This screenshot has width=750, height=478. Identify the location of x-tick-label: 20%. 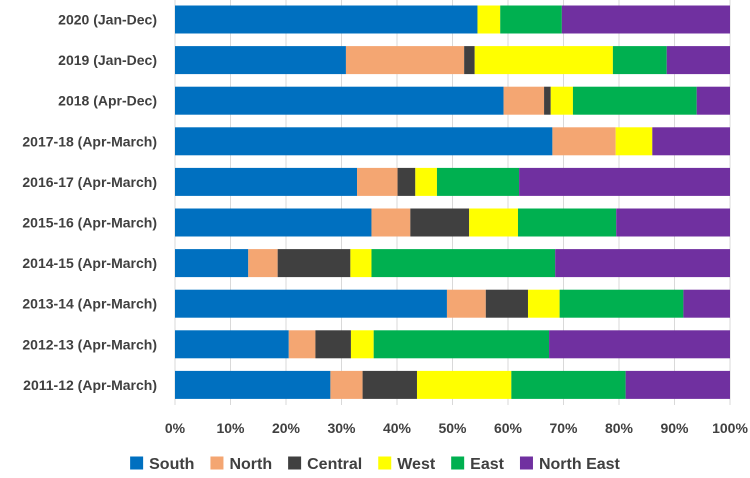
(286, 428).